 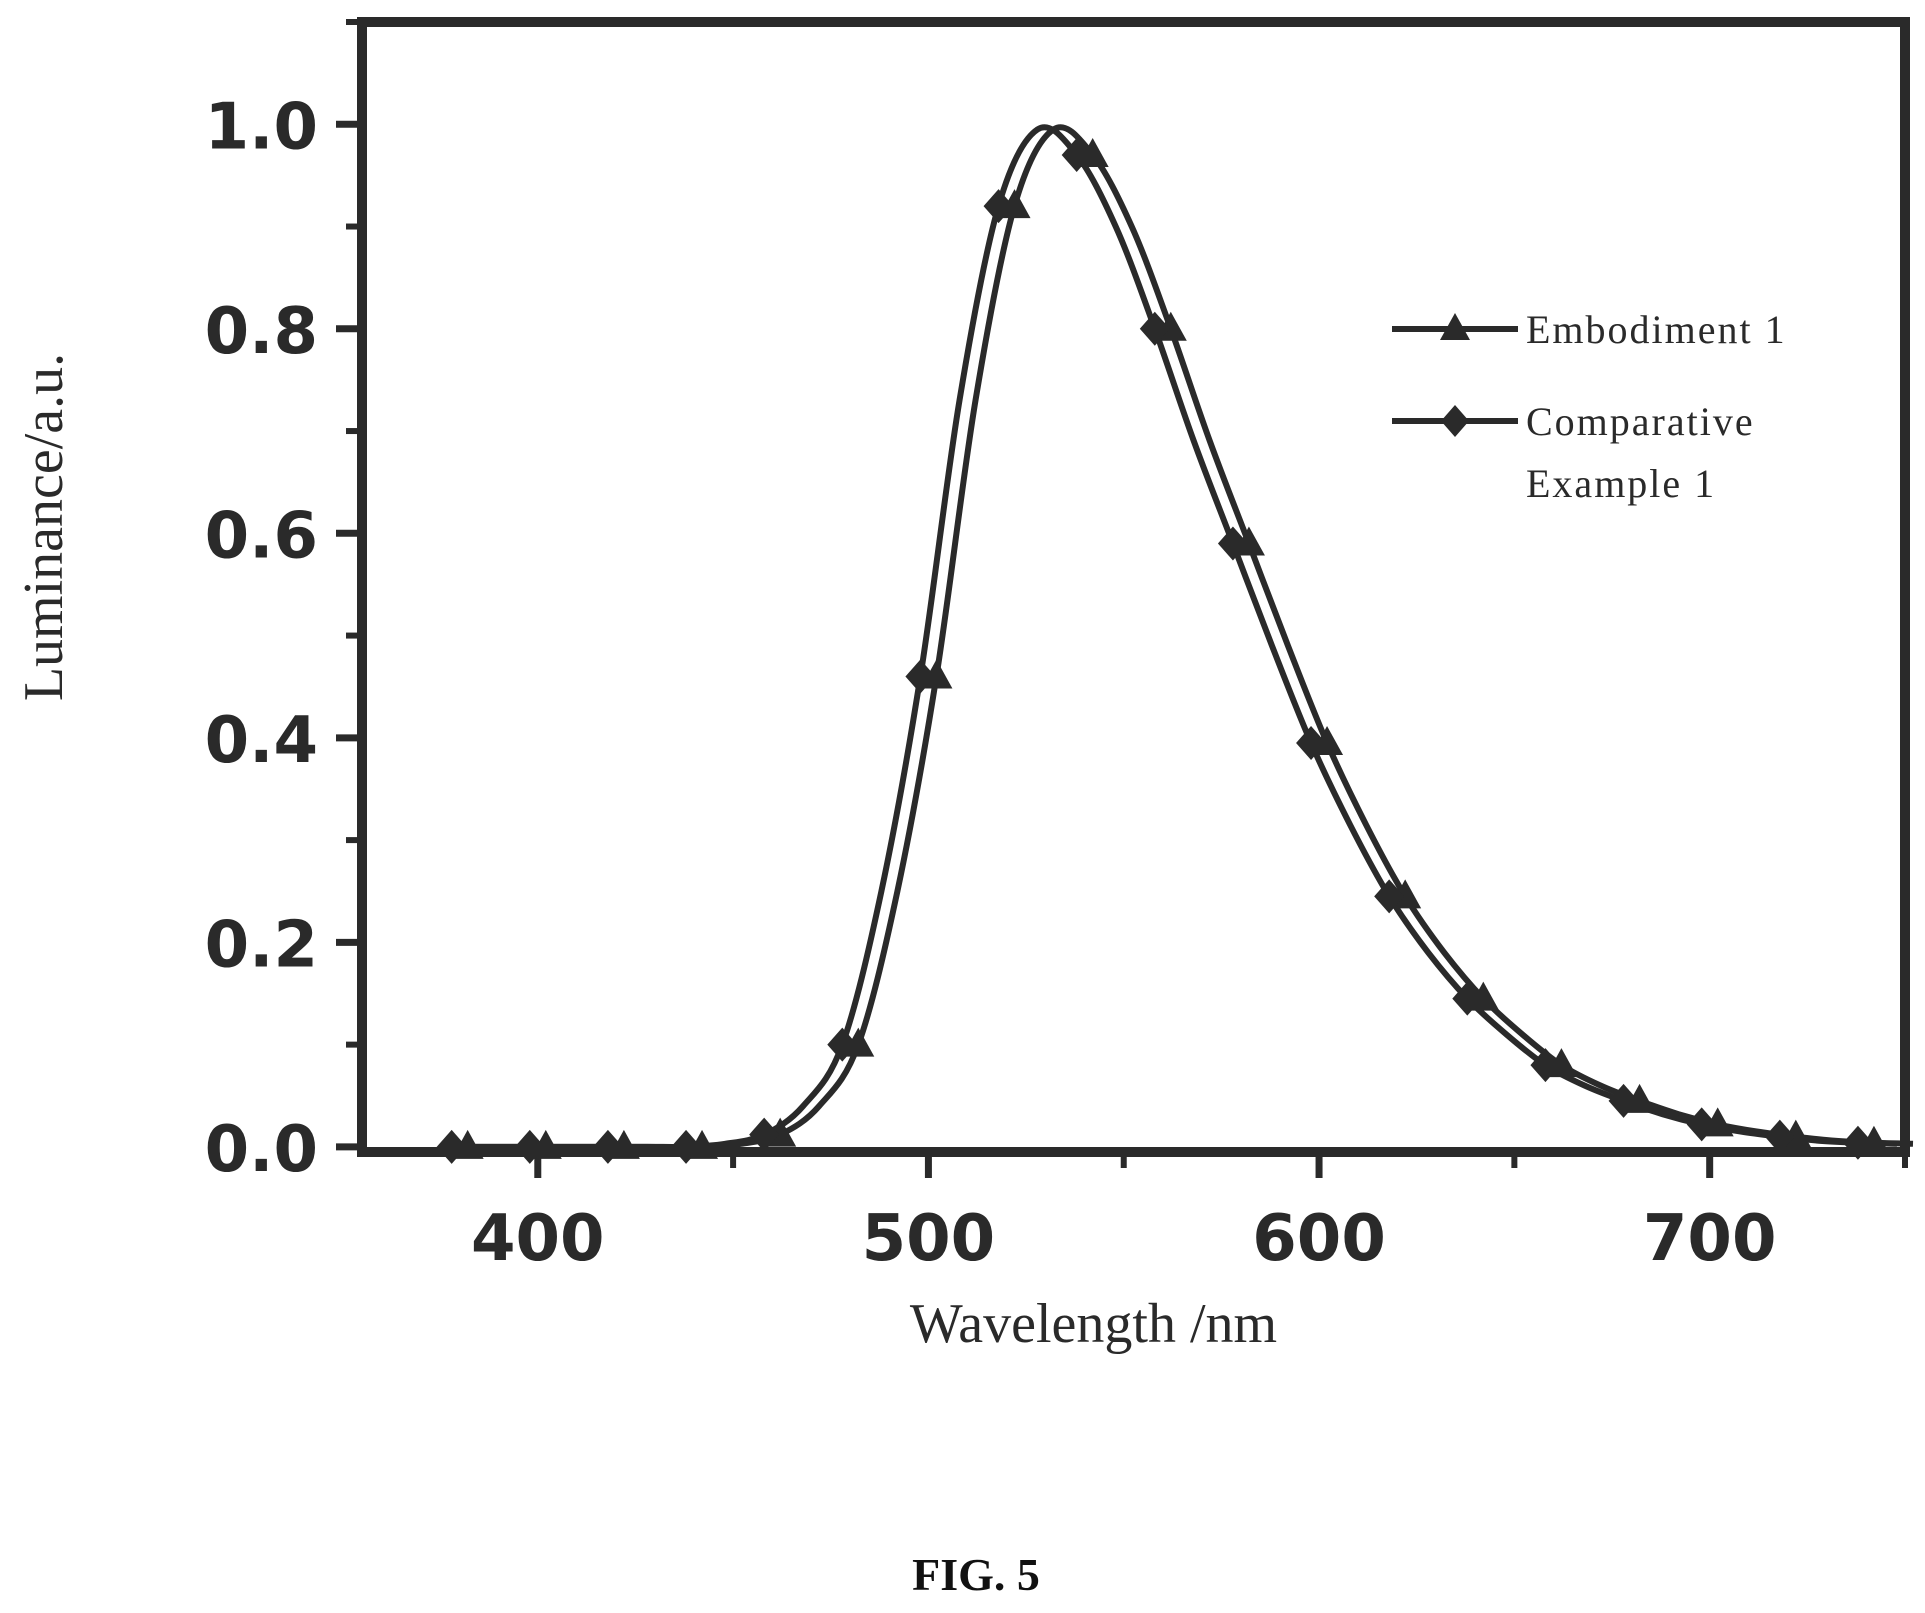 What do you see at coordinates (1455, 421) in the screenshot?
I see `legend-diamond-icon` at bounding box center [1455, 421].